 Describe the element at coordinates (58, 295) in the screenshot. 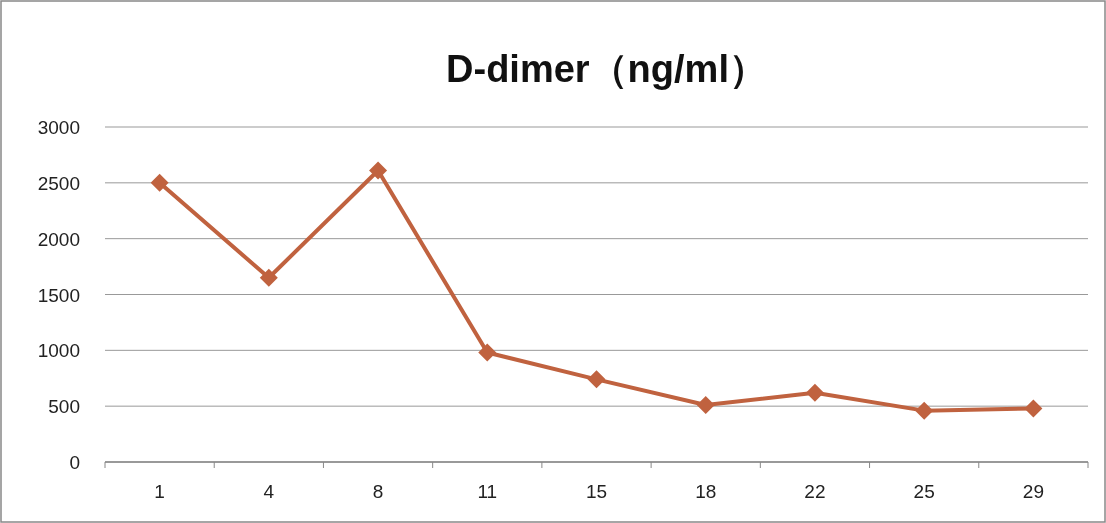

I see `y-tick-label: 1500` at that location.